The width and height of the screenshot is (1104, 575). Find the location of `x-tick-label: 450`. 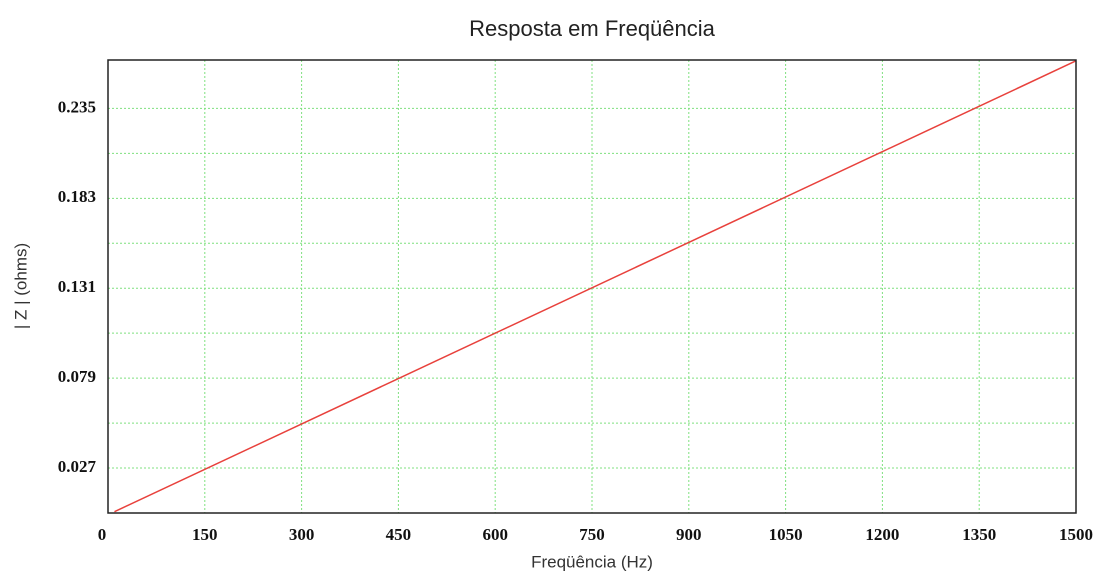

x-tick-label: 450 is located at coordinates (399, 534).